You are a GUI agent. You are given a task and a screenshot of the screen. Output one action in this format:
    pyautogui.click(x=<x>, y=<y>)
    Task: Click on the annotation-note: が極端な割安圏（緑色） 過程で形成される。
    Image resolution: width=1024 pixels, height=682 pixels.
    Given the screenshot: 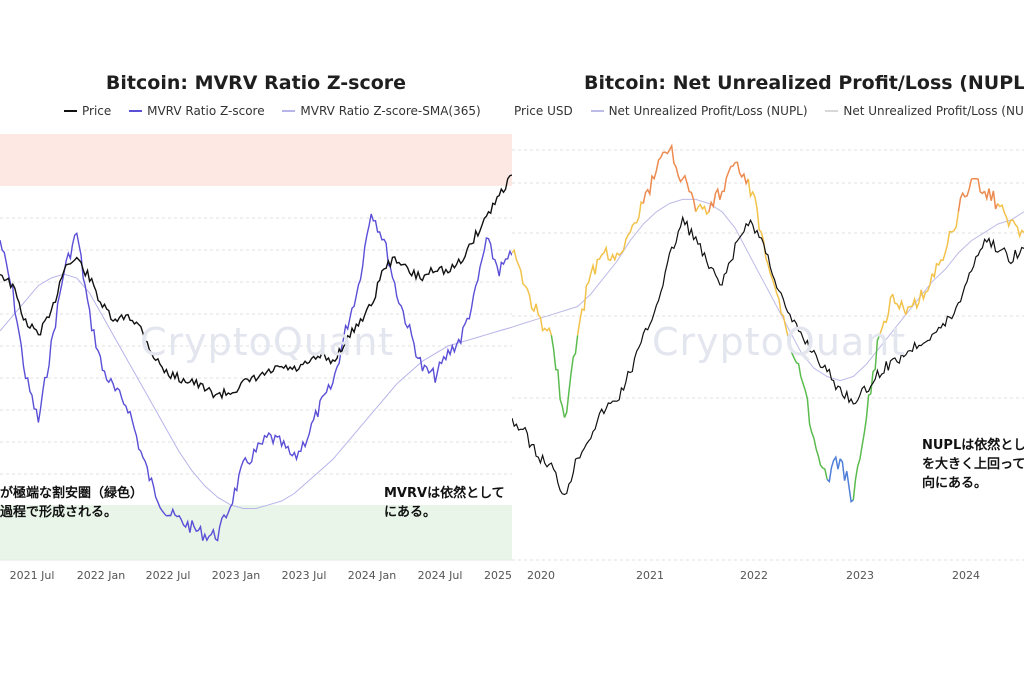 What is the action you would take?
    pyautogui.click(x=71, y=503)
    